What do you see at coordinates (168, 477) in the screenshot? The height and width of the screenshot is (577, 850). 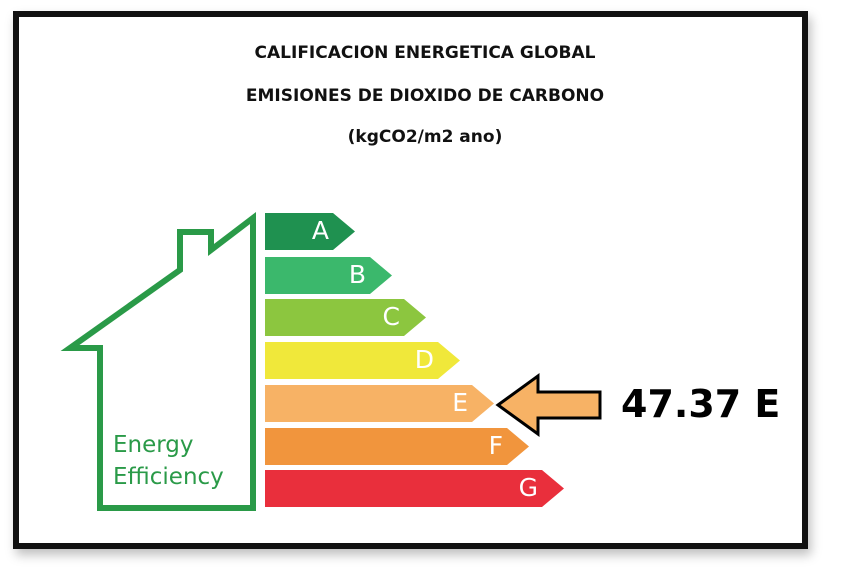 I see `logo-text-efficiency: Efficiency` at bounding box center [168, 477].